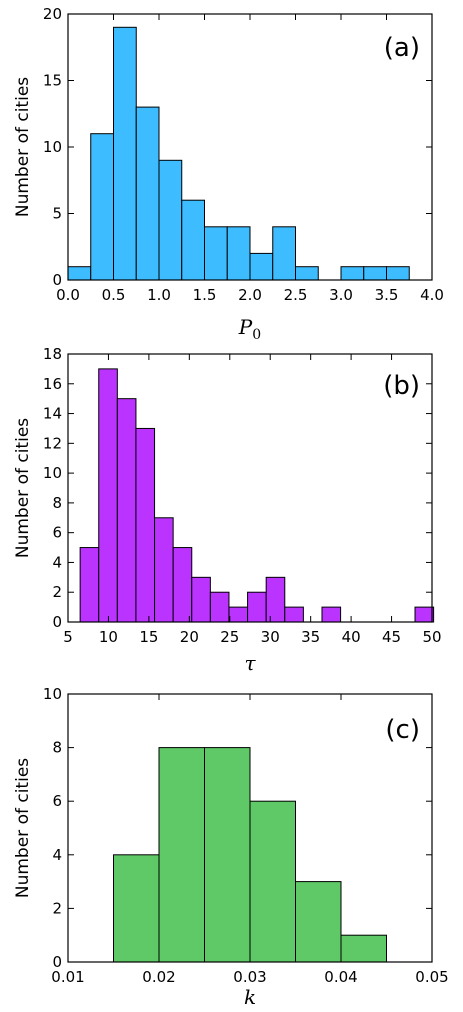 This screenshot has width=463, height=1012. I want to click on x-tick-label: 15, so click(148, 637).